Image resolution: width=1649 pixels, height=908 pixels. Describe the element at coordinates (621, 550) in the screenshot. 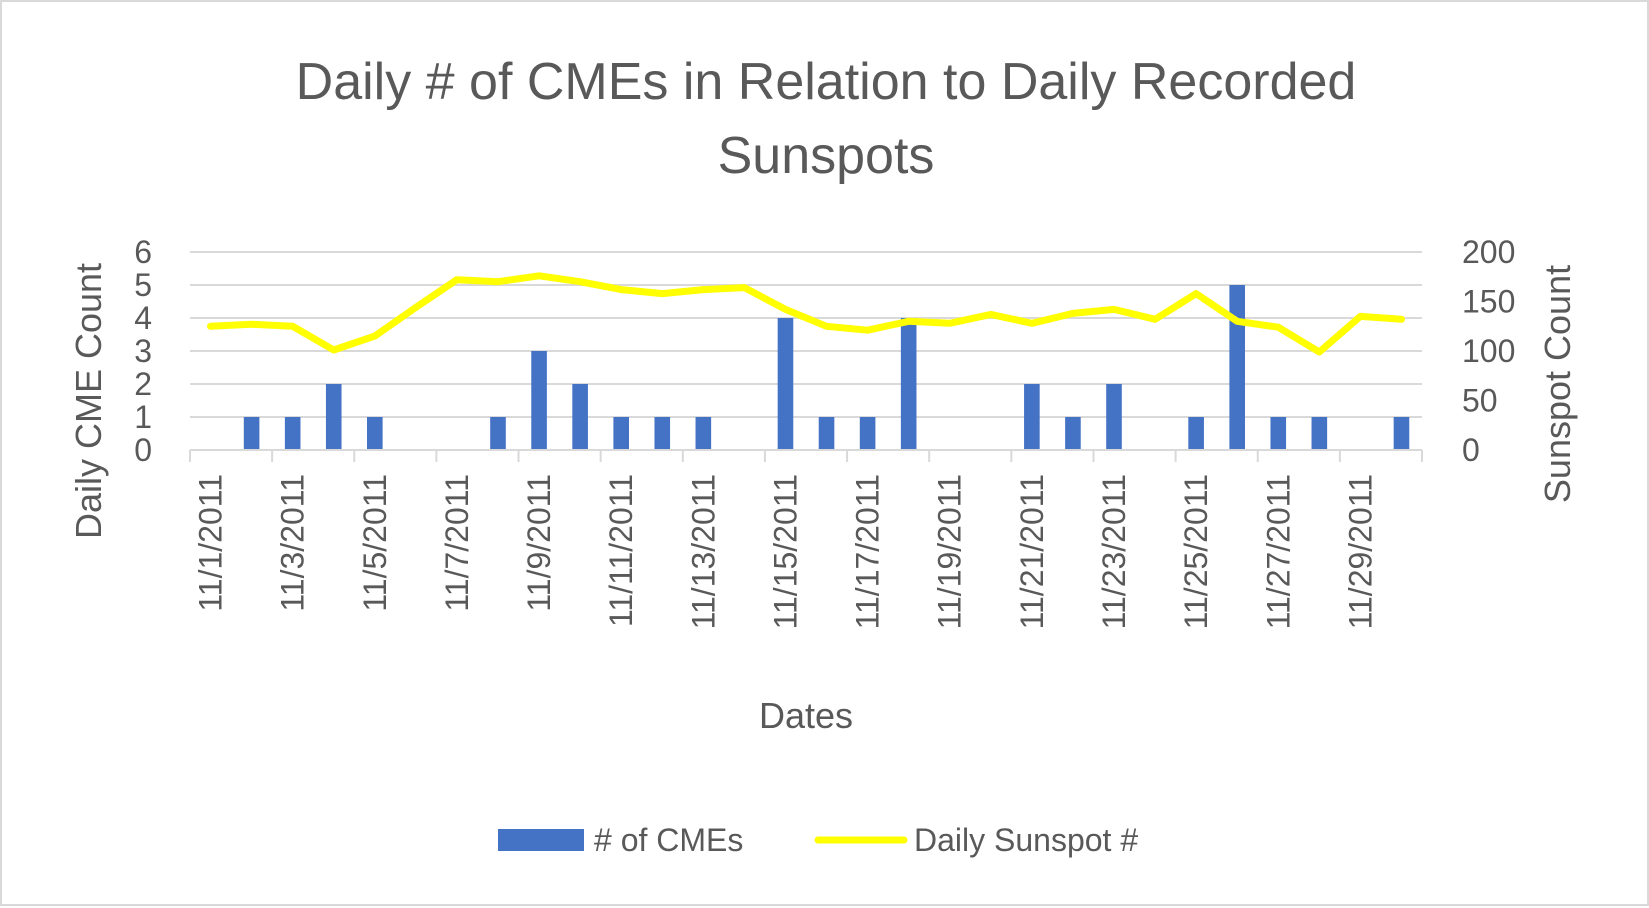

I see `x-tick-label: 11/11/2011` at that location.